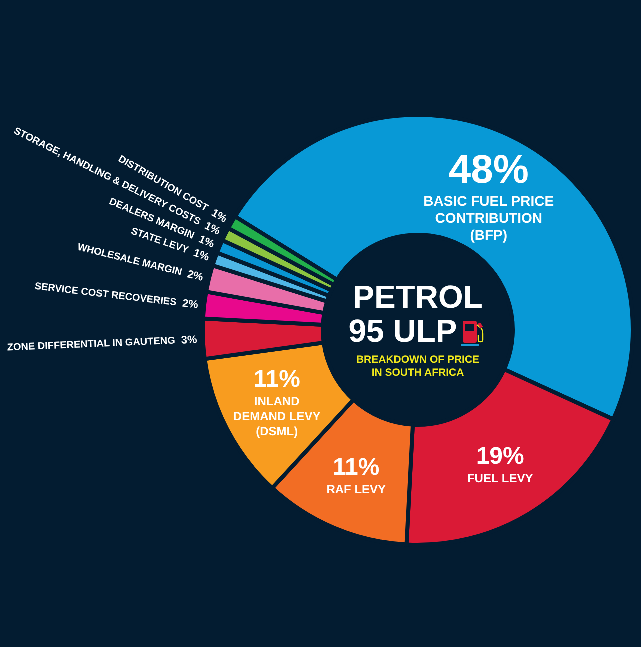 The height and width of the screenshot is (647, 641). I want to click on slice-label: SERVICE COST RECOVERIES, so click(106, 295).